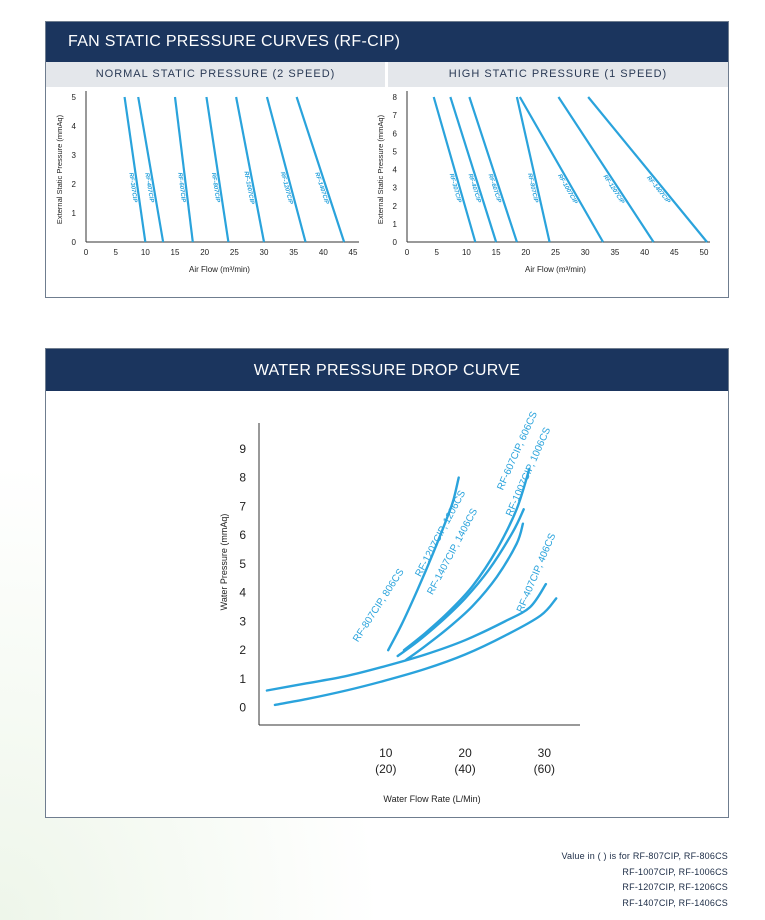 The height and width of the screenshot is (920, 765). Describe the element at coordinates (614, 190) in the screenshot. I see `series-label-rf-1207cip: RF-1207CIP` at that location.